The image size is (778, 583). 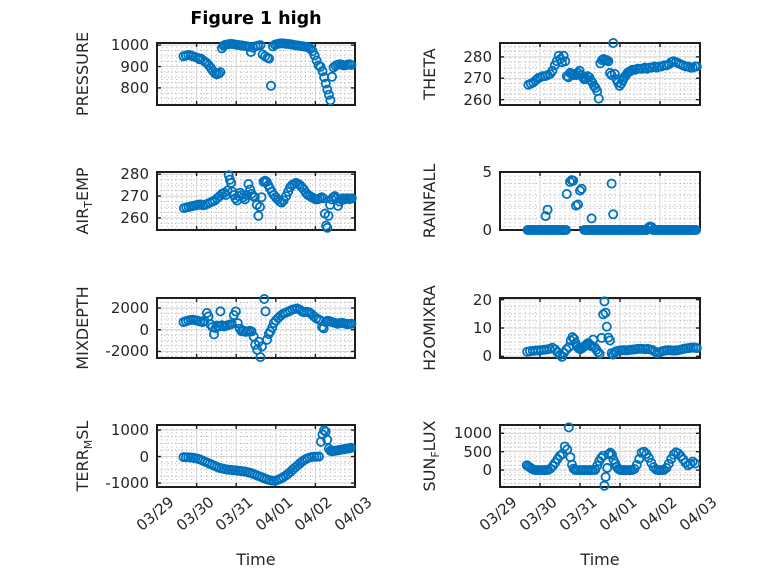 I want to click on h2omixra-ytick-label: 20, so click(x=482, y=299).